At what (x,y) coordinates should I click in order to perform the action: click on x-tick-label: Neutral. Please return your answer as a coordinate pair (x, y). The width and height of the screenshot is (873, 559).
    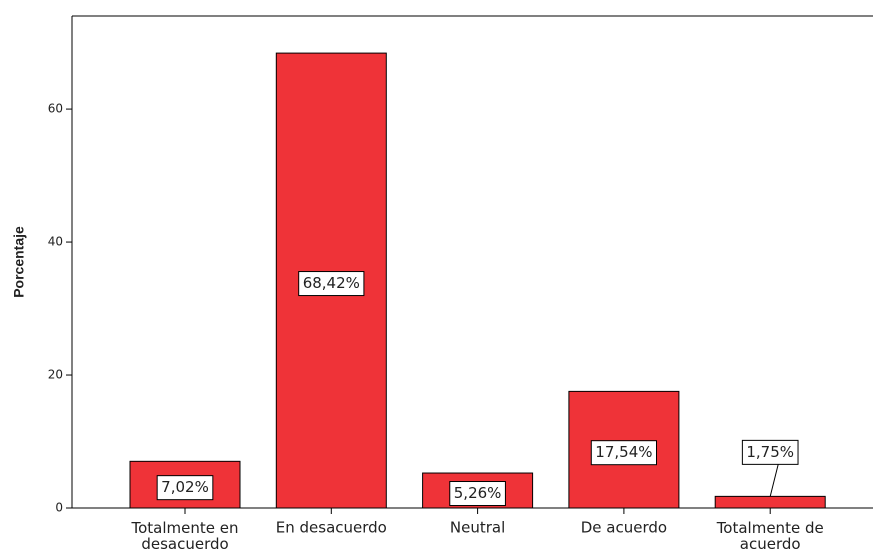
    Looking at the image, I should click on (477, 528).